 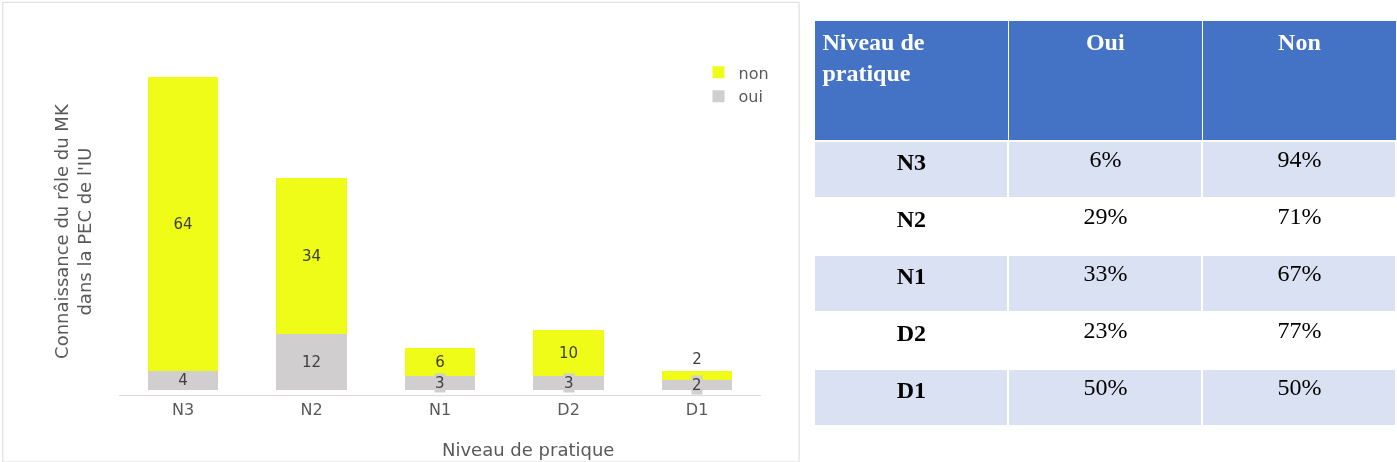 I want to click on text: 67%, so click(x=1299, y=272).